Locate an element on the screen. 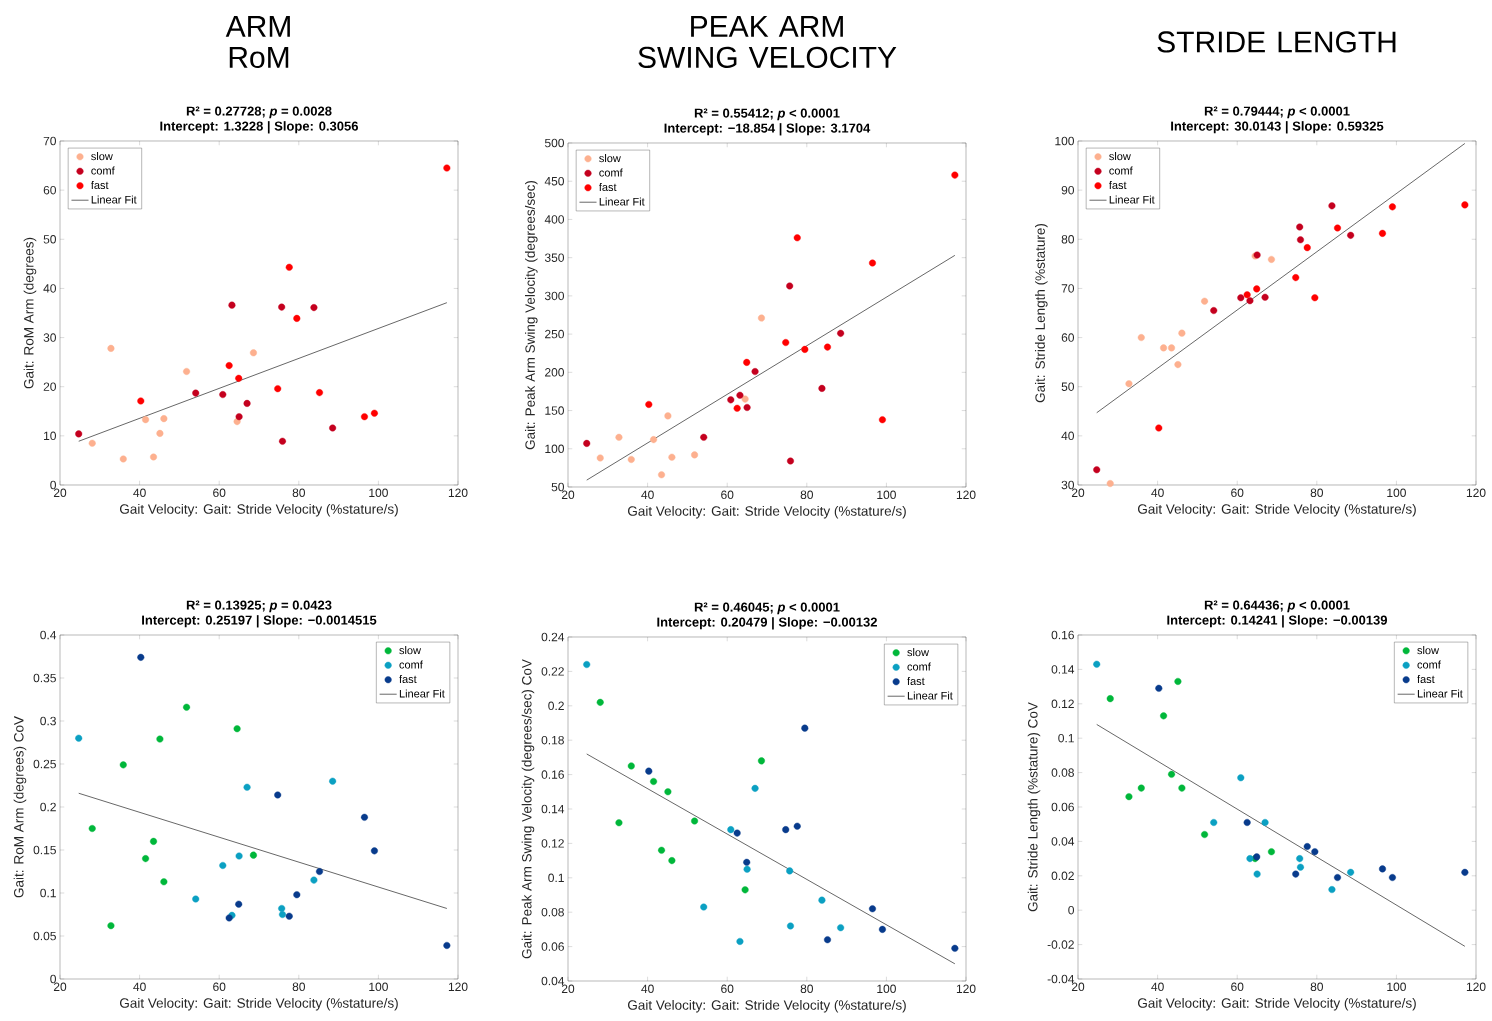 The width and height of the screenshot is (1492, 1021). y-axis-title: Gait: RoM Arm (degrees) CoV is located at coordinates (20, 807).